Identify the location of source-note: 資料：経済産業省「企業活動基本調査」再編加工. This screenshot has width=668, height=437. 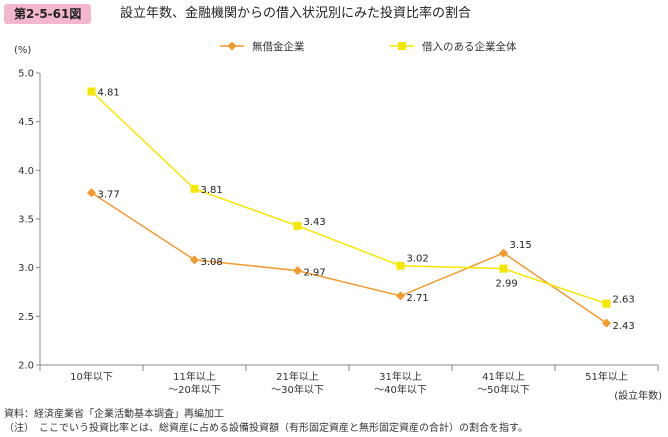
(114, 414).